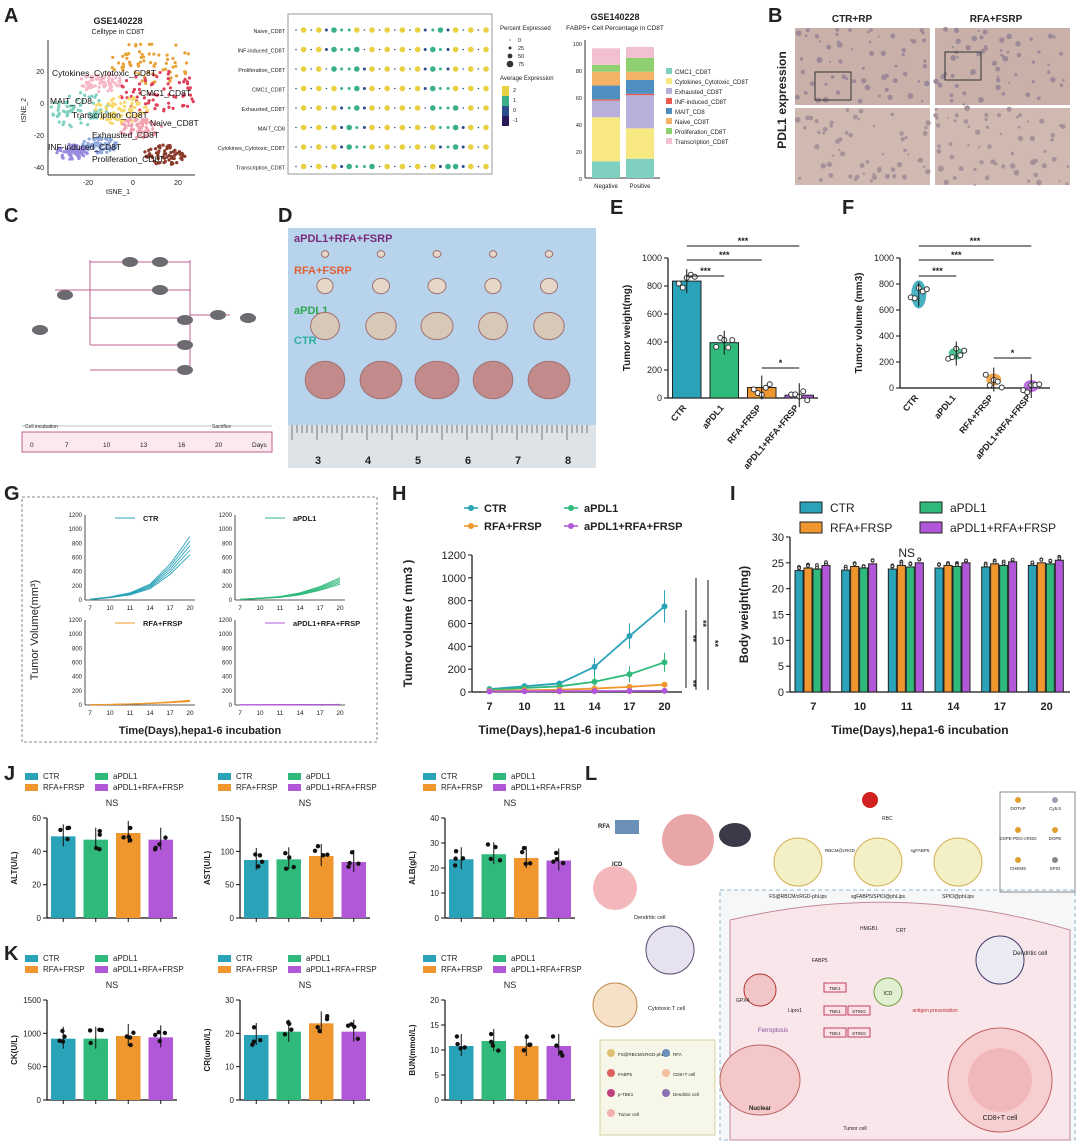 Image resolution: width=1080 pixels, height=1142 pixels. What do you see at coordinates (953, 707) in the screenshot?
I see `i-xtick: 14` at bounding box center [953, 707].